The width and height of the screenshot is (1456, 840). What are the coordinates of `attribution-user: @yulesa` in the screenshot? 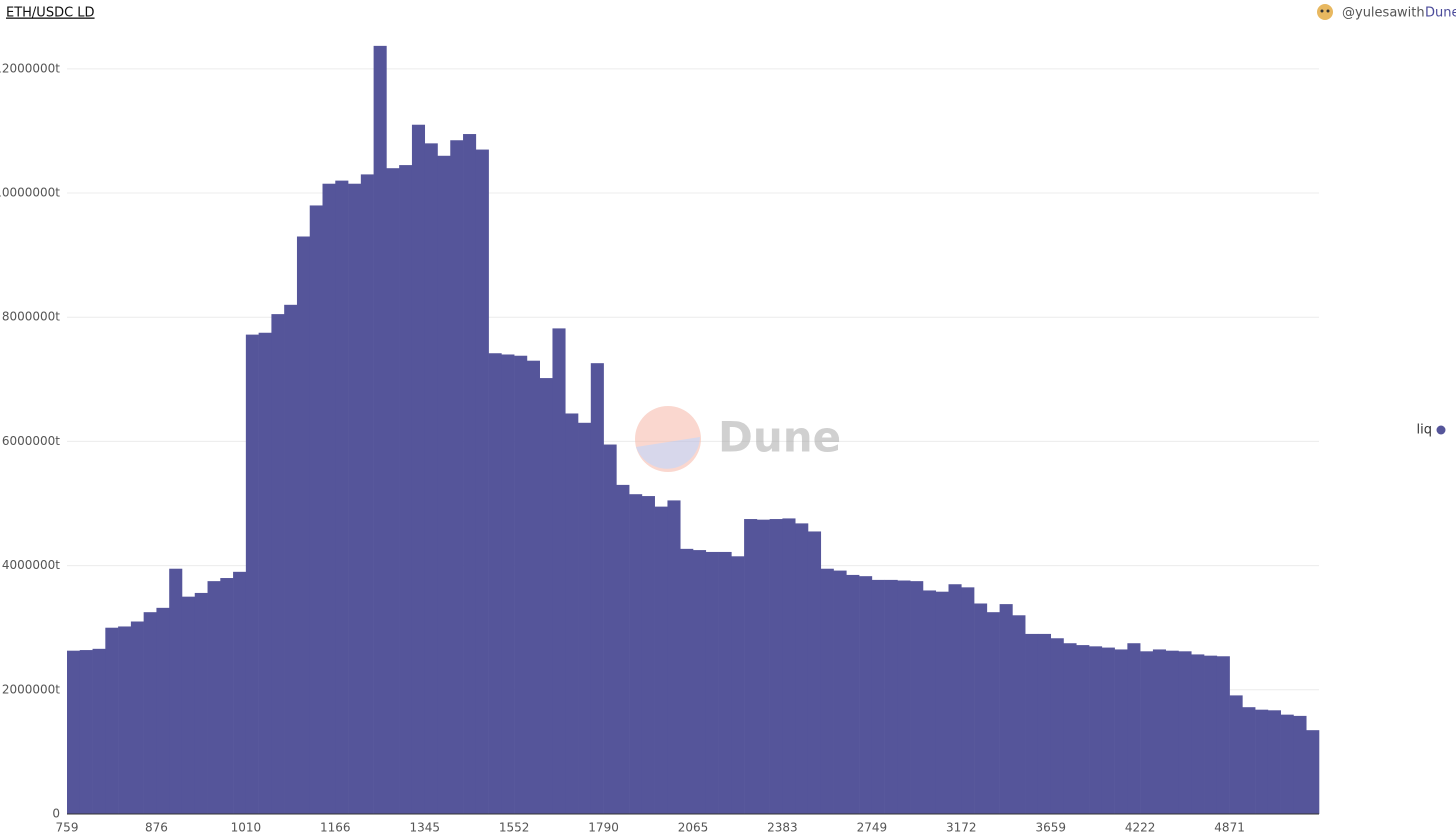 It's located at (1369, 13).